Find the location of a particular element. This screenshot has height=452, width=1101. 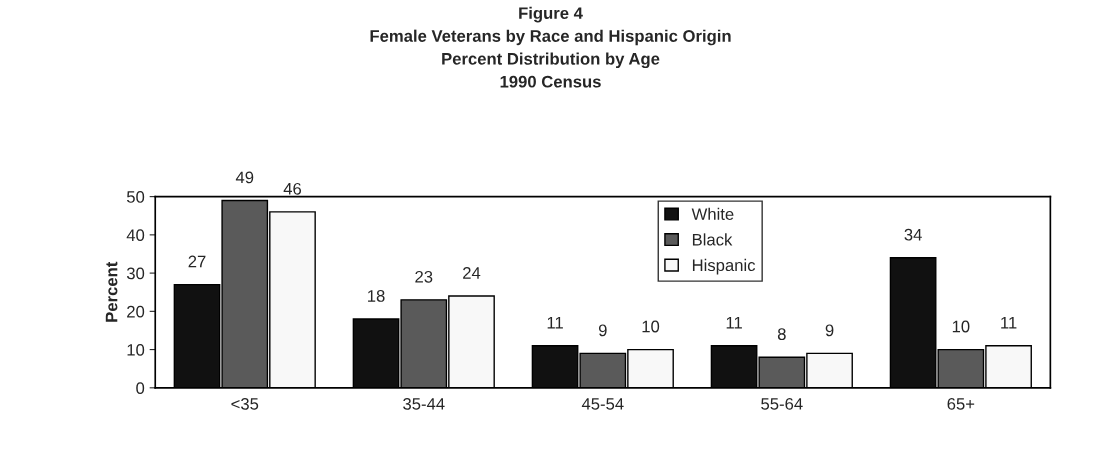

data-label: 24 is located at coordinates (472, 273).